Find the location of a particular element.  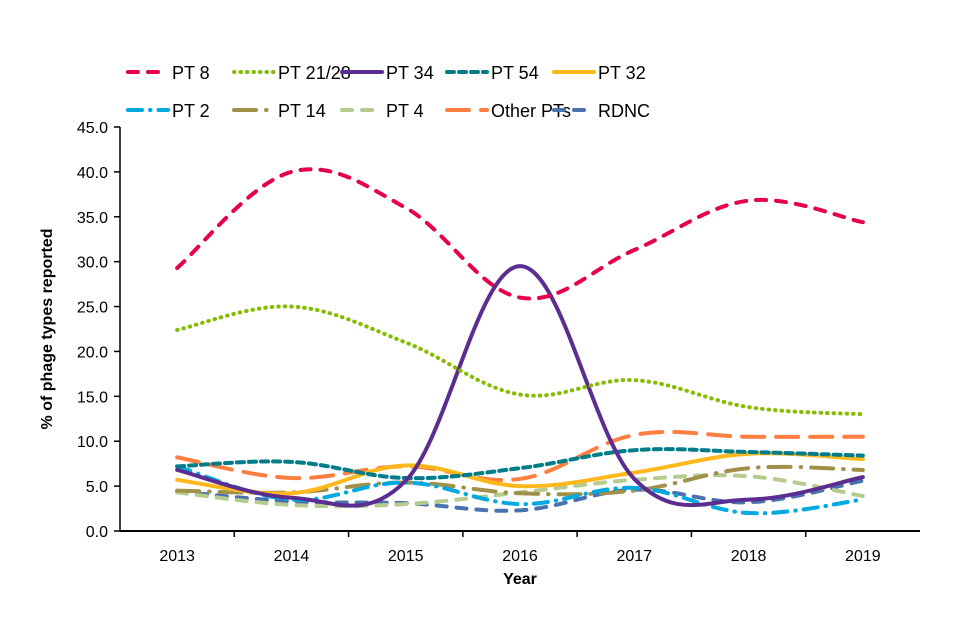

x-tick-label: 2019 is located at coordinates (863, 556).